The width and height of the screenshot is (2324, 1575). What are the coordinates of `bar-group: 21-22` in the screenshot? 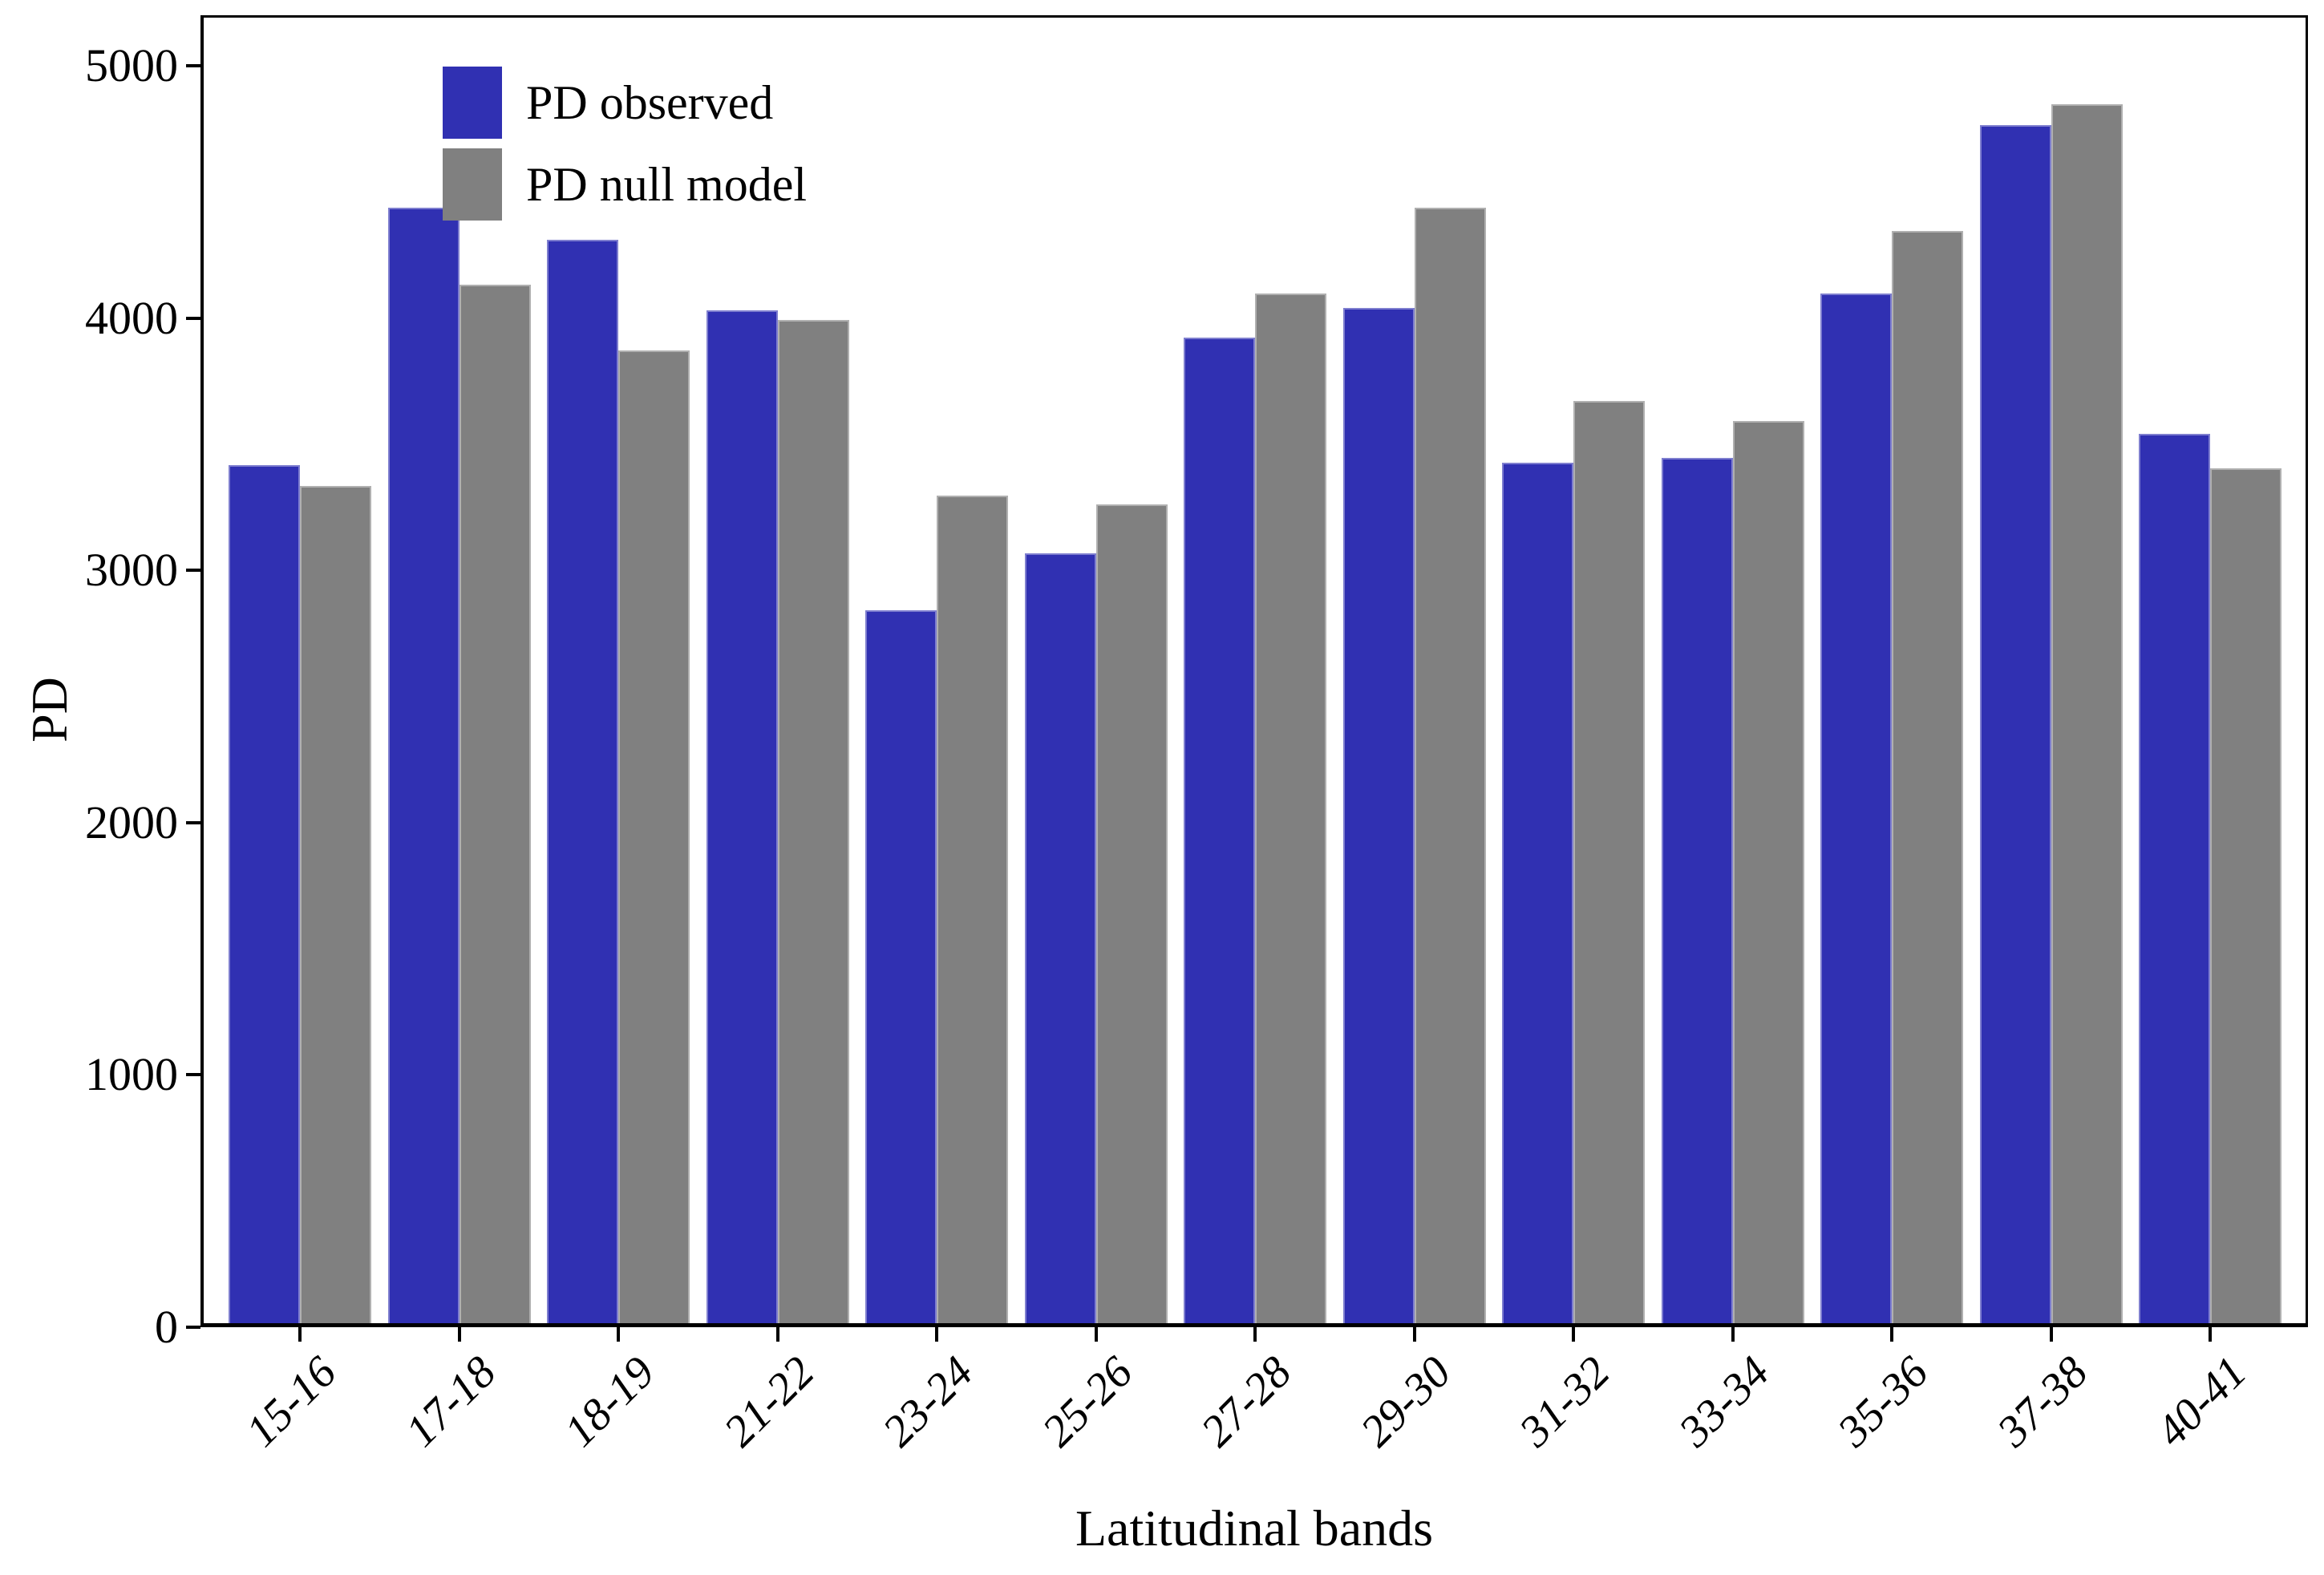 It's located at (777, 737).